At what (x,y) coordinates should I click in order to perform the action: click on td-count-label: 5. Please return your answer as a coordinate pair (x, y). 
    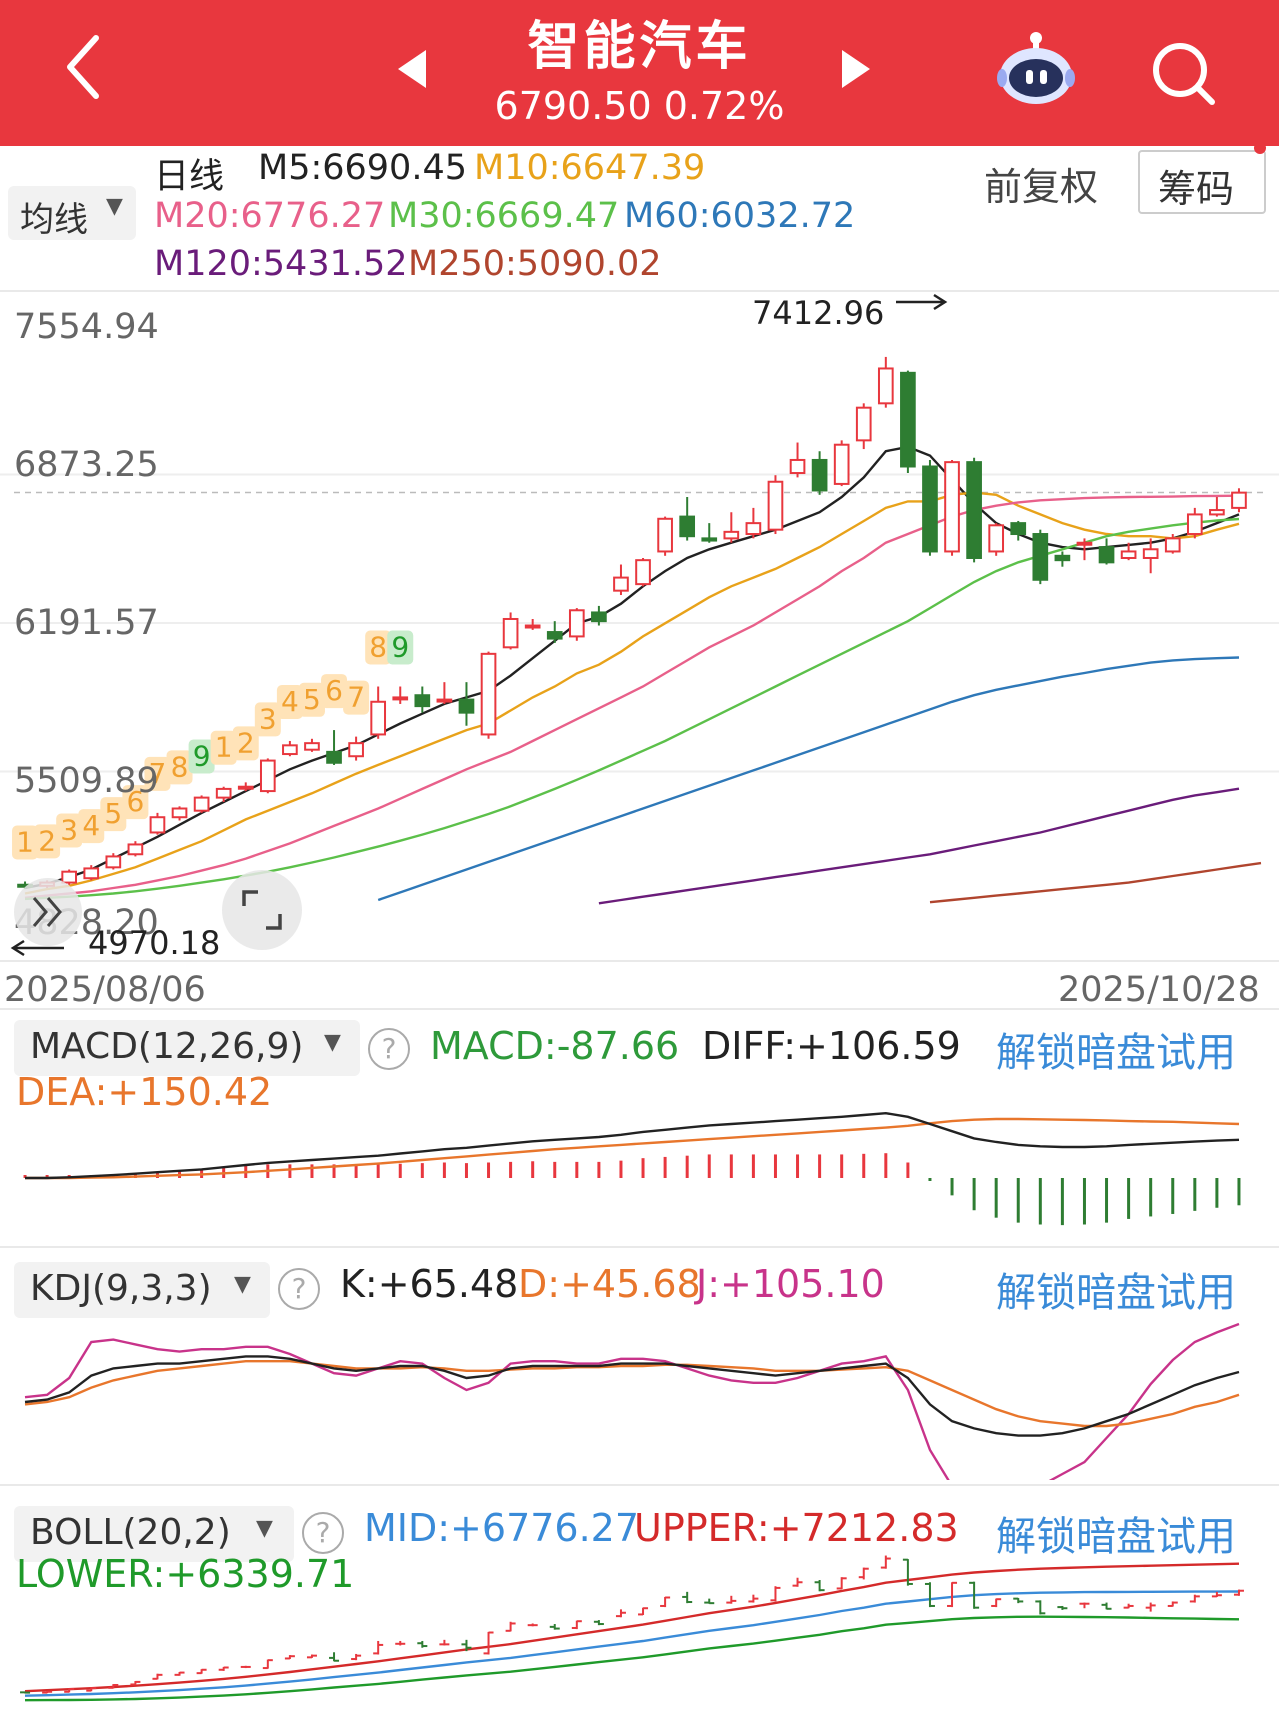
    Looking at the image, I should click on (113, 813).